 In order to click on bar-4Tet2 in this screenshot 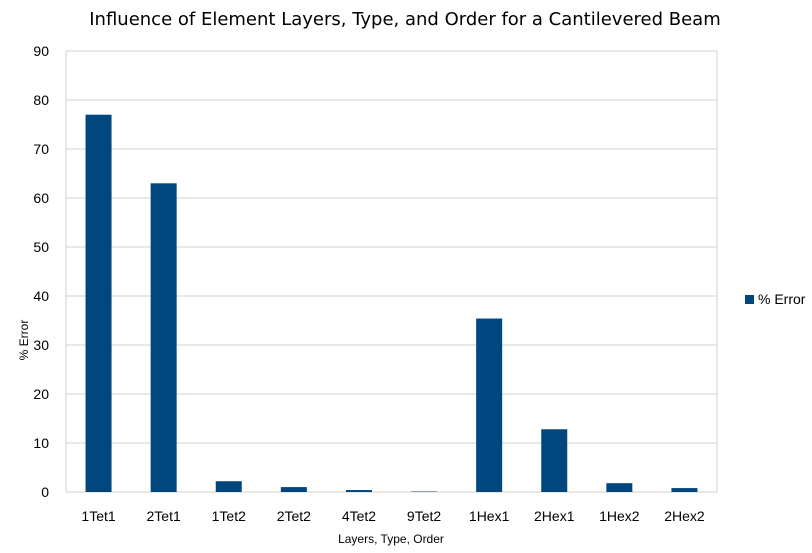, I will do `click(358, 491)`.